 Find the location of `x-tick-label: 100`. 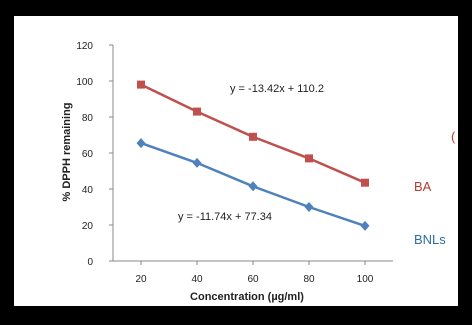

x-tick-label: 100 is located at coordinates (365, 279).